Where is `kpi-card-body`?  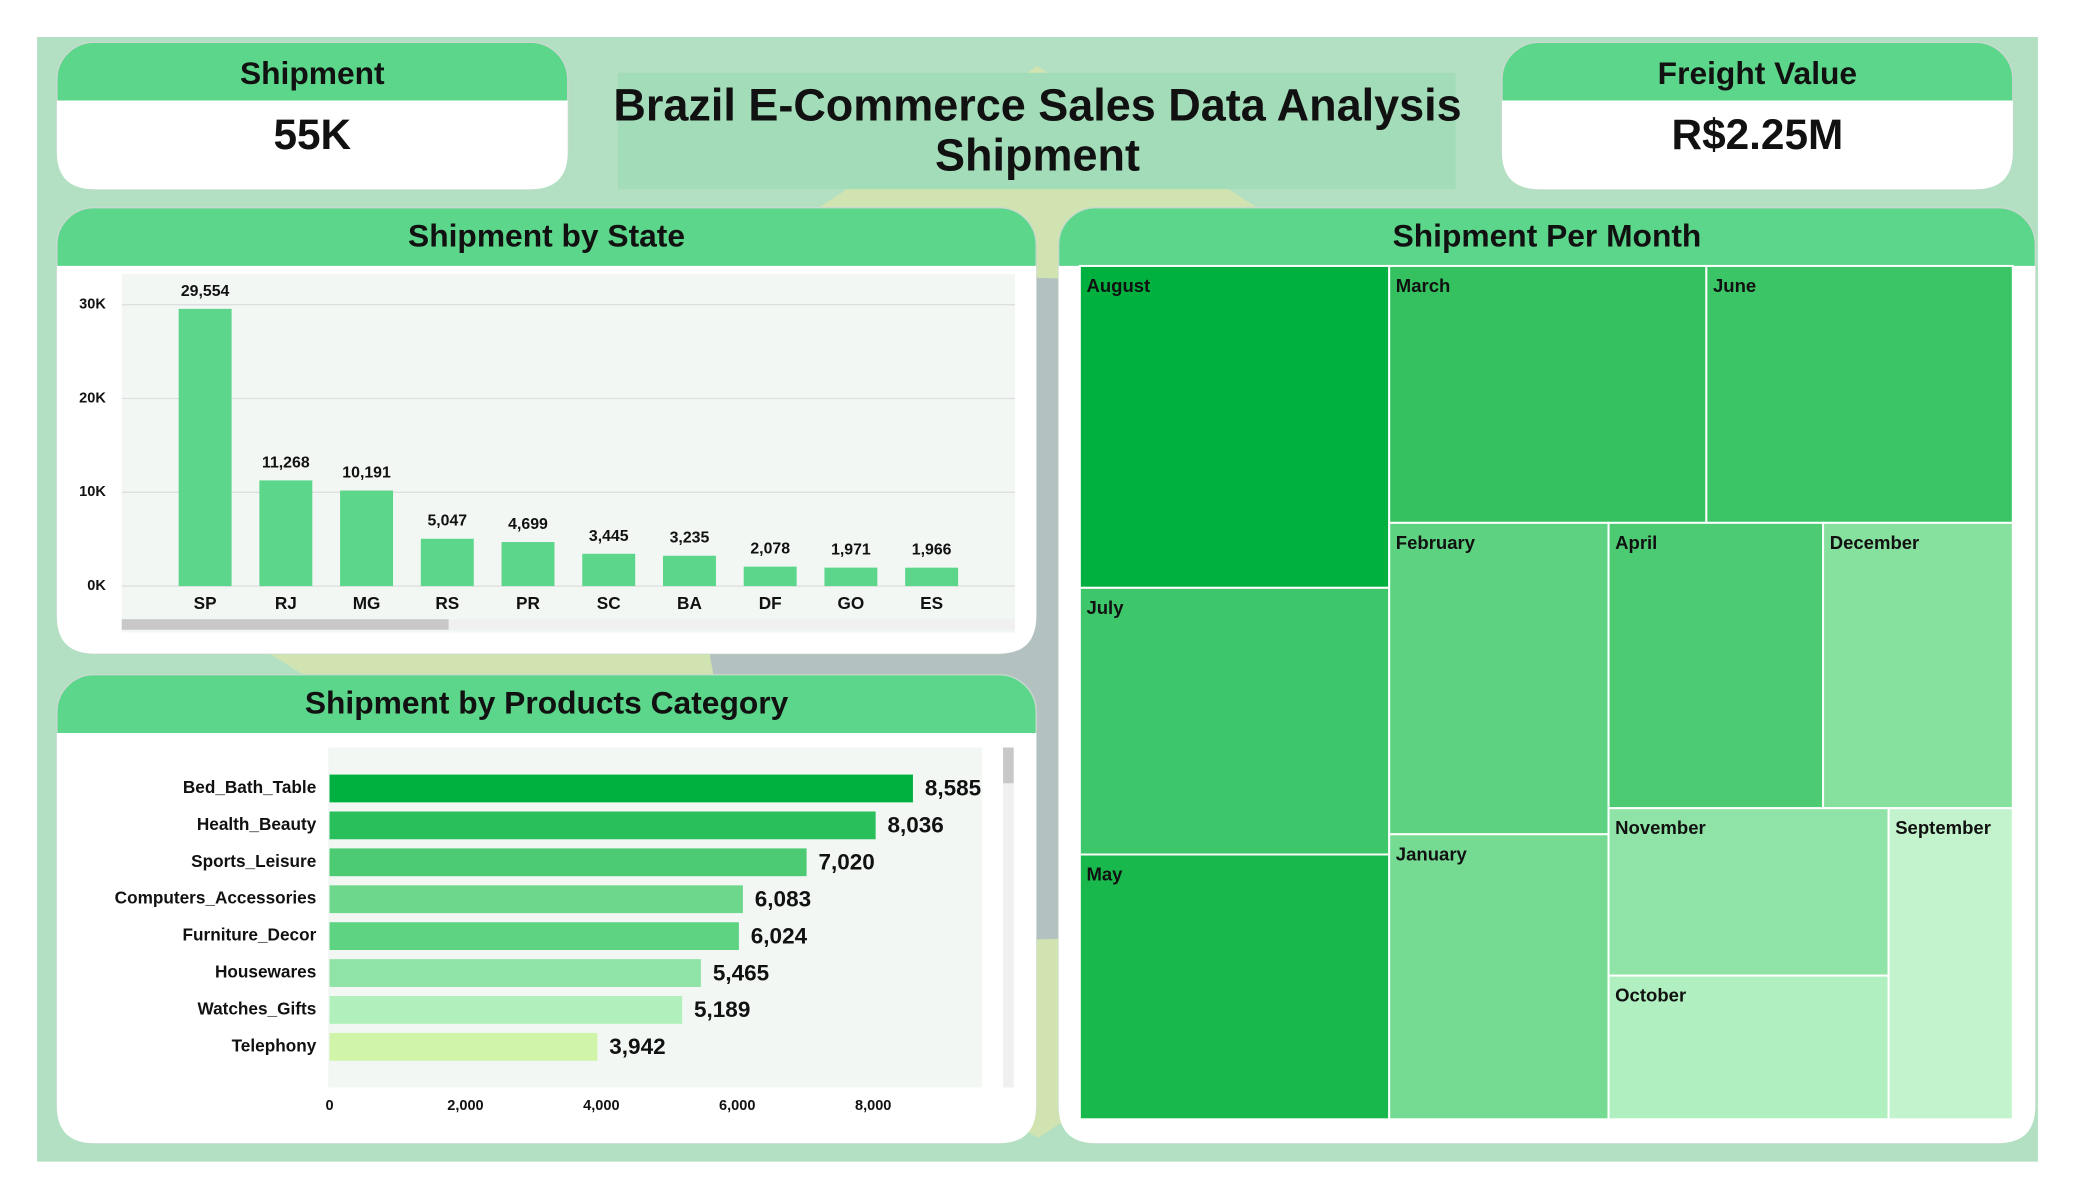
kpi-card-body is located at coordinates (1757, 145).